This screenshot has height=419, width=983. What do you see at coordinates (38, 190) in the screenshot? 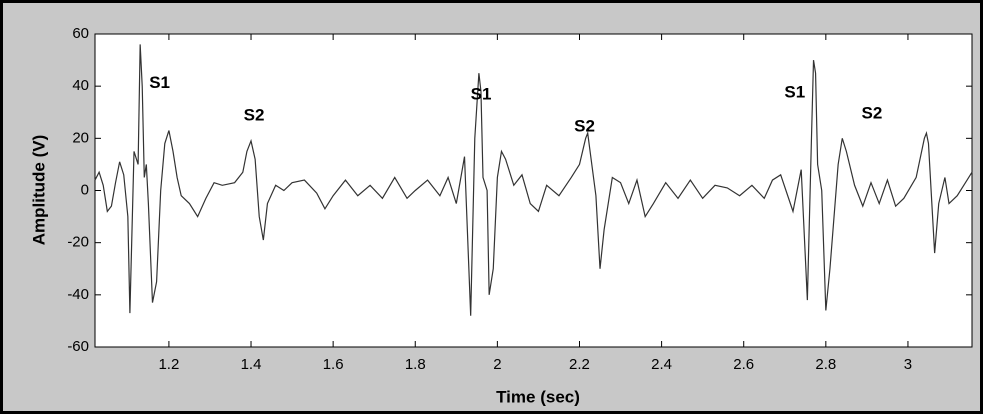
I see `y-axis-label: Amplitude (V)` at bounding box center [38, 190].